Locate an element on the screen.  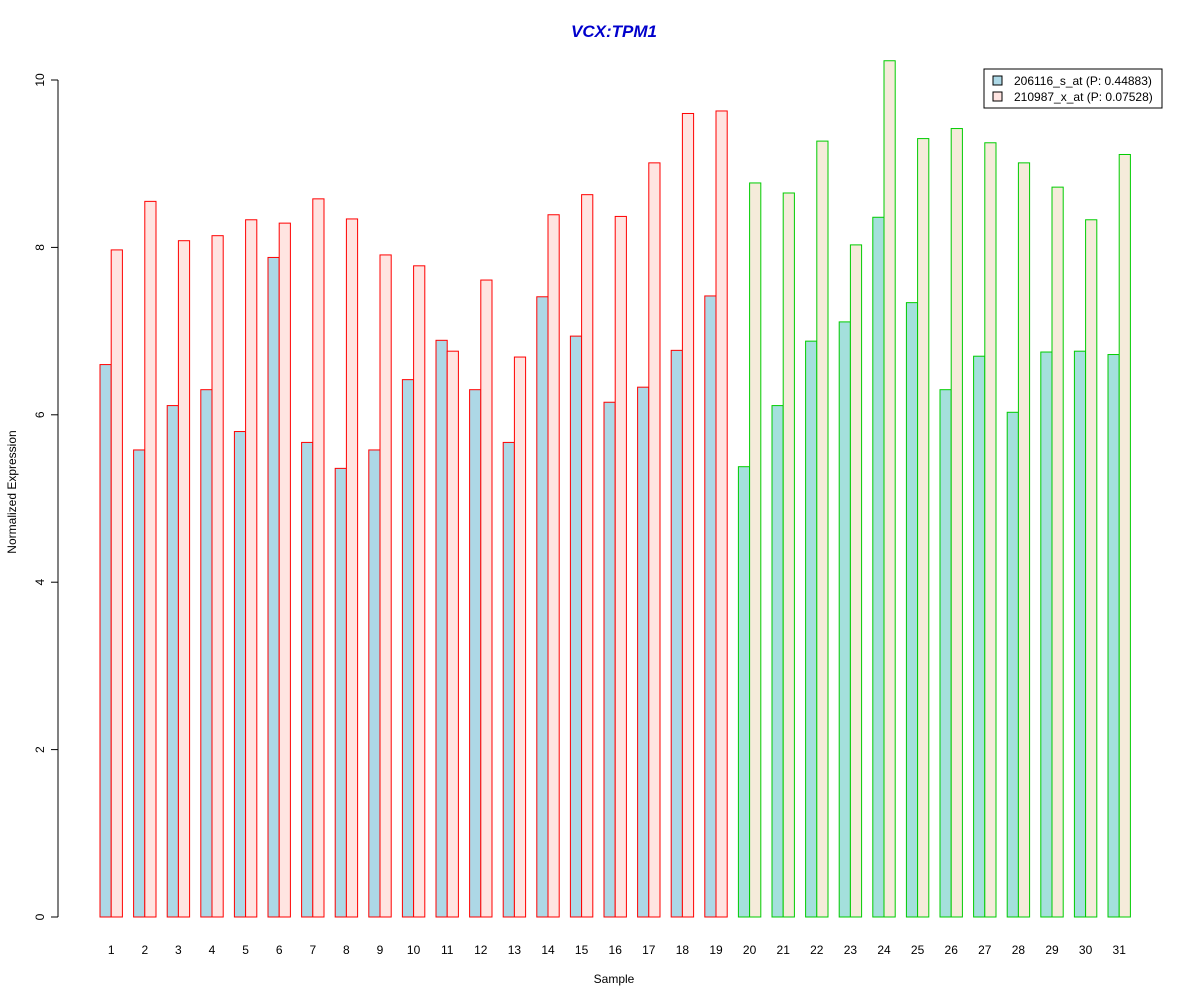
x-tick-label: 21 is located at coordinates (784, 950).